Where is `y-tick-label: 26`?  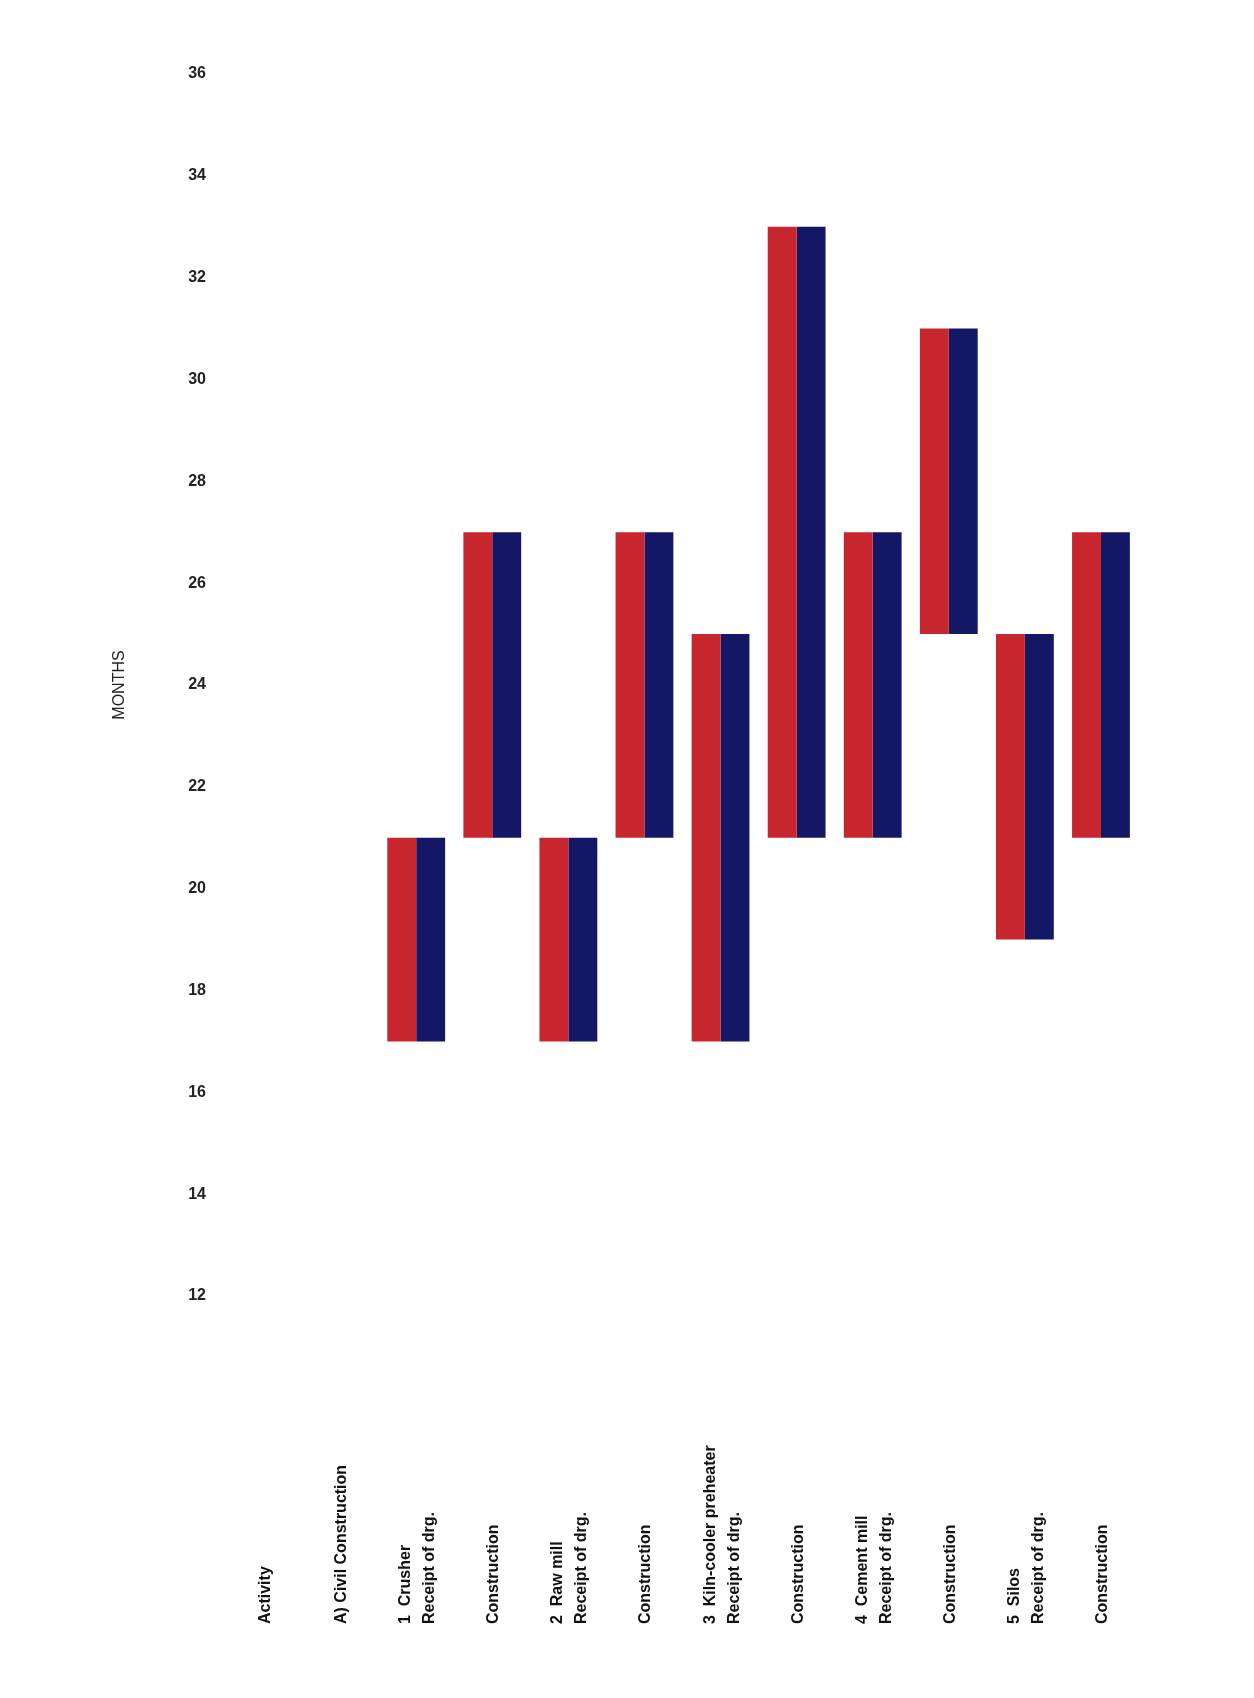
y-tick-label: 26 is located at coordinates (197, 582).